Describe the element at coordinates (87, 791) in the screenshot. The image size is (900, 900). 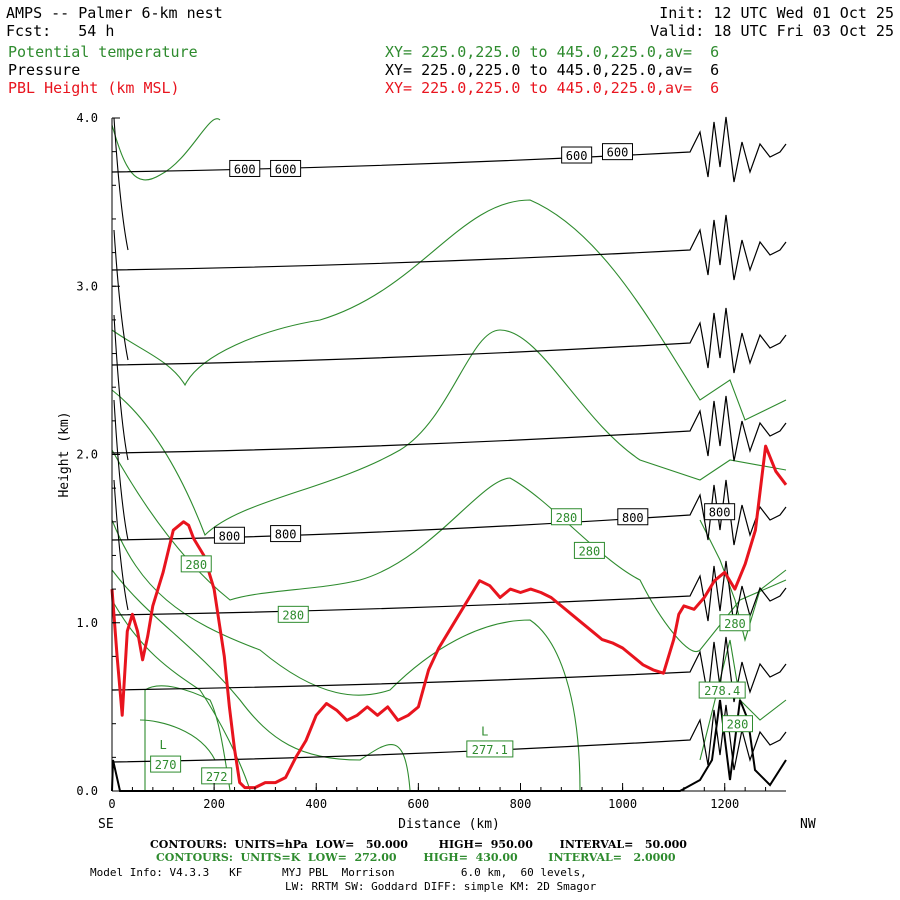
I see `y-tick-label: 0.0` at that location.